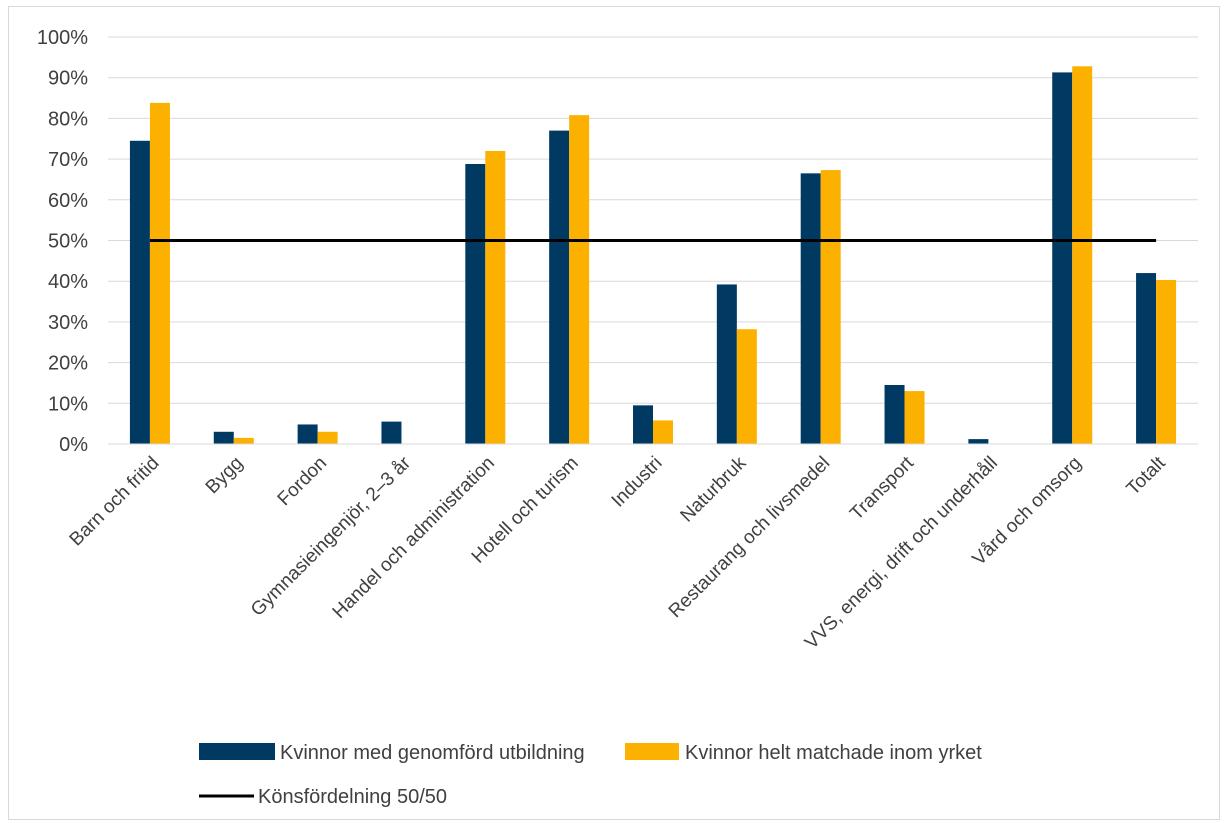  What do you see at coordinates (115, 502) in the screenshot?
I see `x-category-label: Barn och fritid` at bounding box center [115, 502].